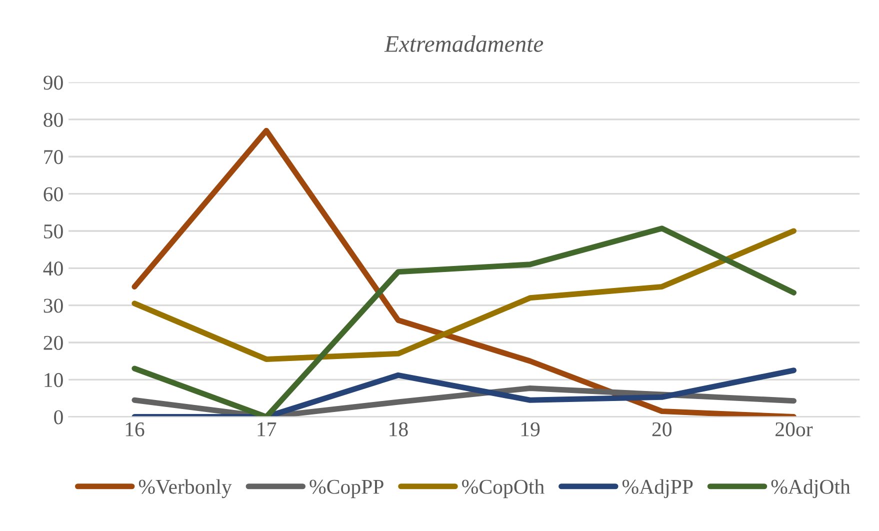  I want to click on y-tick-label: 80, so click(53, 119).